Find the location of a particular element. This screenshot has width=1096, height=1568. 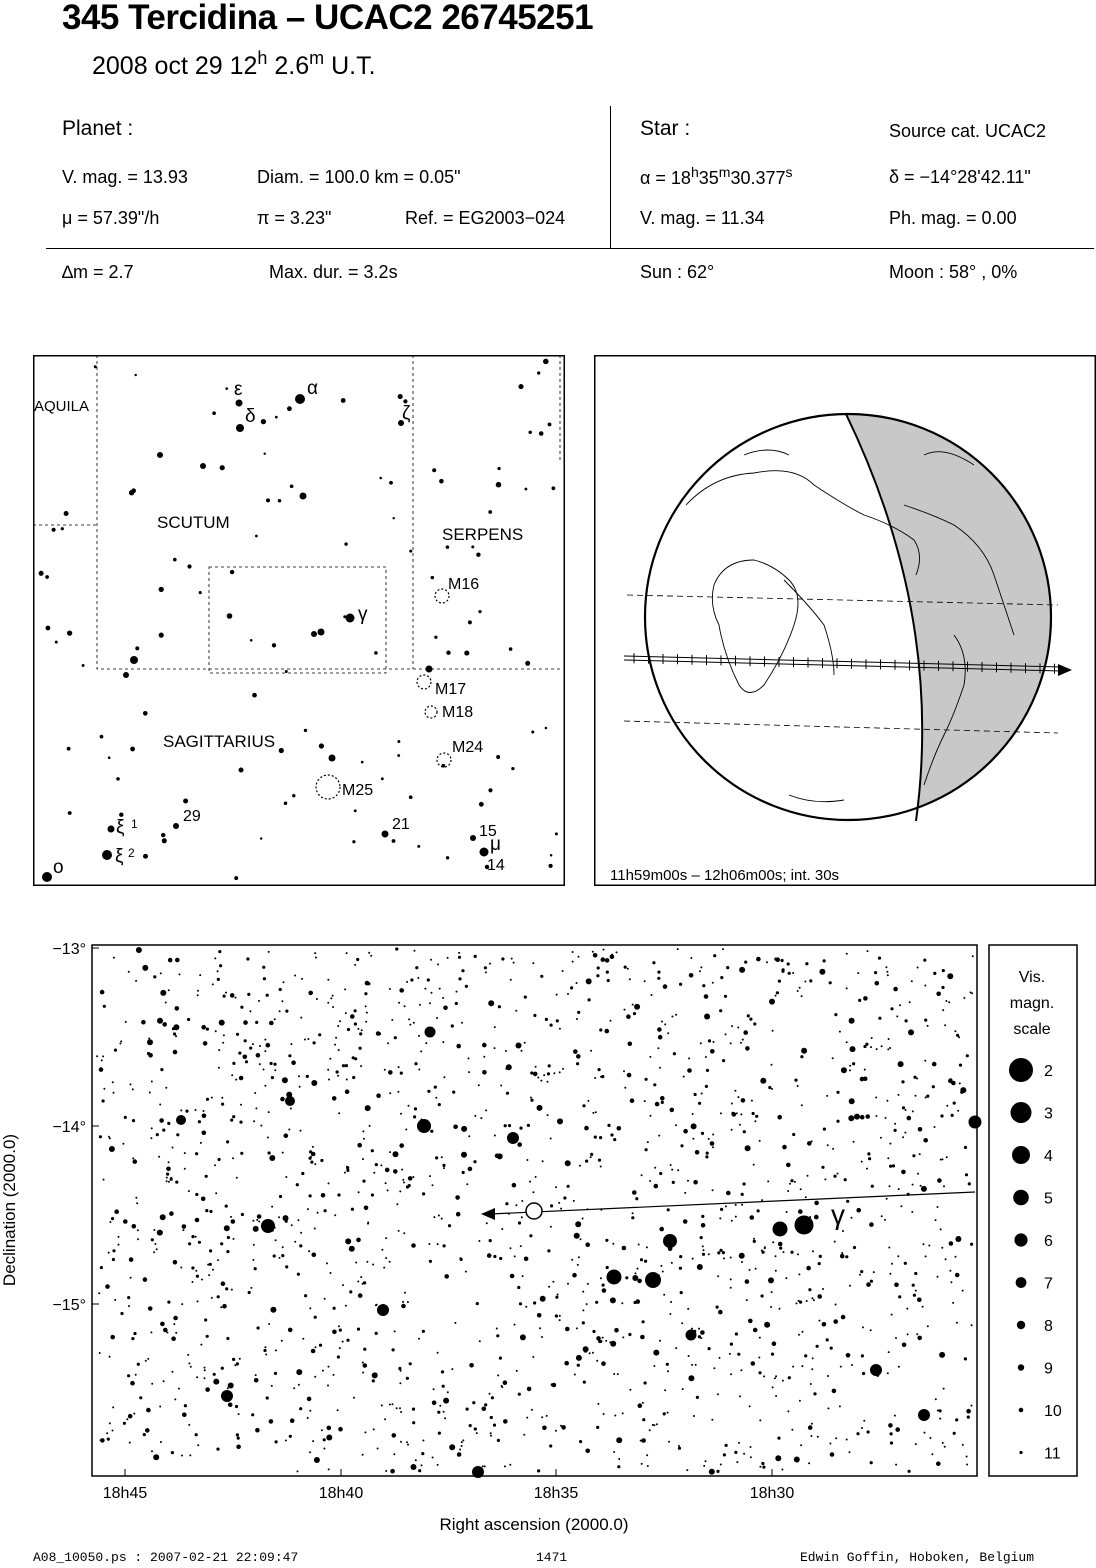

scale-title-line2: magn. is located at coordinates (1032, 1003).